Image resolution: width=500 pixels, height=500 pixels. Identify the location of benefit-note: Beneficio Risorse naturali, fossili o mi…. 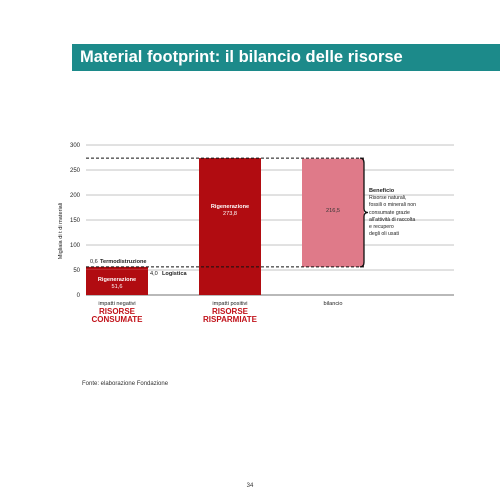
(409, 213).